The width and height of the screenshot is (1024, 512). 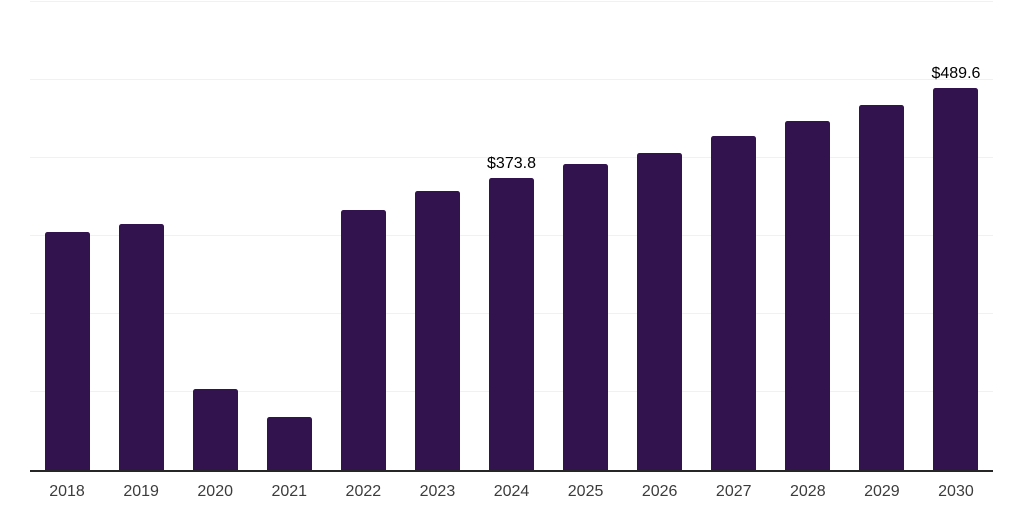 What do you see at coordinates (734, 303) in the screenshot?
I see `bar-2027` at bounding box center [734, 303].